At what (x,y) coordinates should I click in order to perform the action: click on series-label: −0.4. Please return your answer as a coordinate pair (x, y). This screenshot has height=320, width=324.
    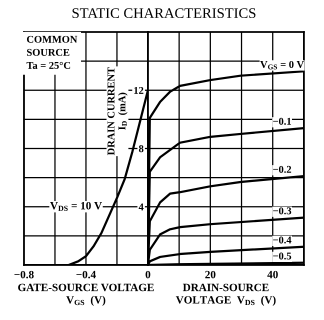
    Looking at the image, I should click on (282, 240).